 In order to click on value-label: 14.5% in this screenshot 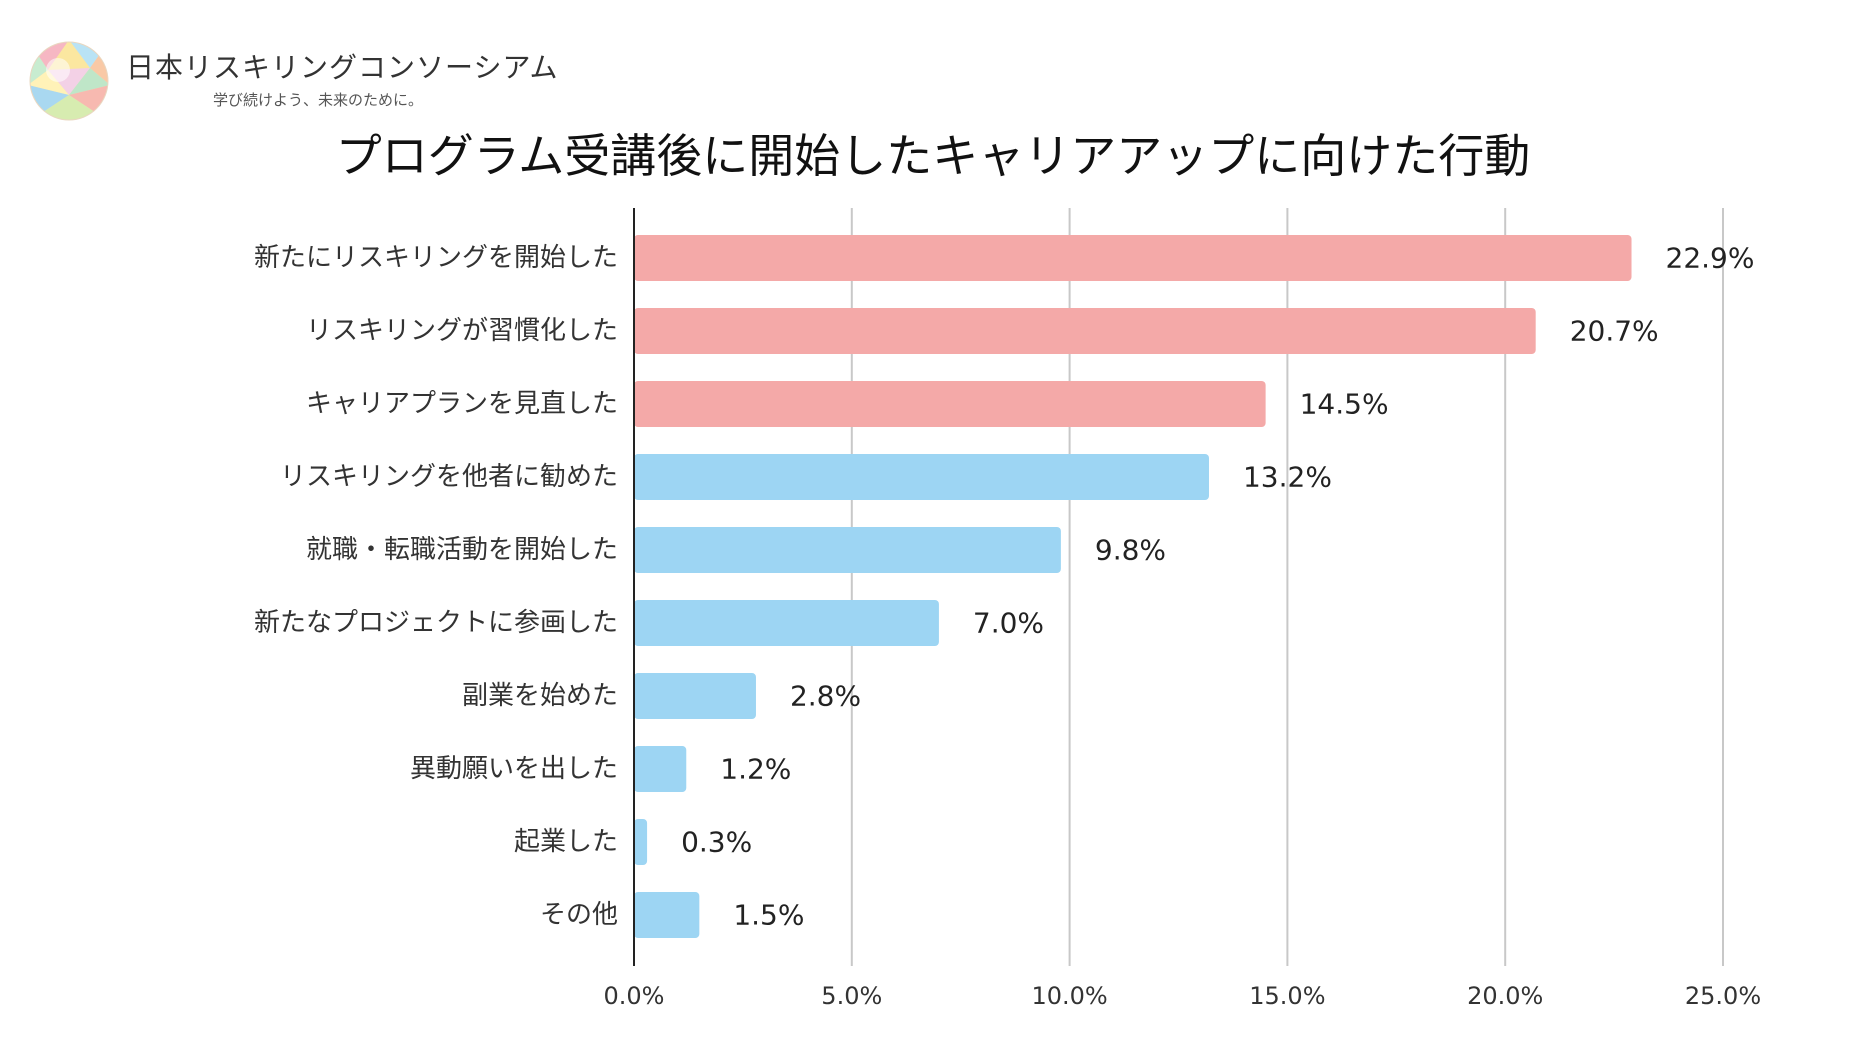, I will do `click(1344, 404)`.